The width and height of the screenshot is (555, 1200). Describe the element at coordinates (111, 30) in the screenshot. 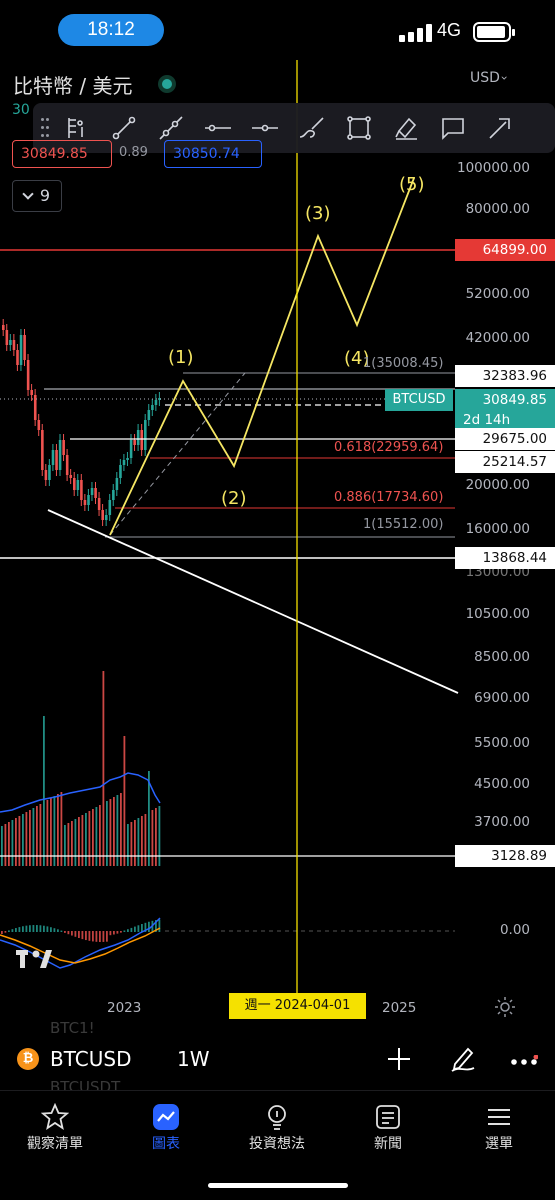

I see `status-time: 18:12` at that location.